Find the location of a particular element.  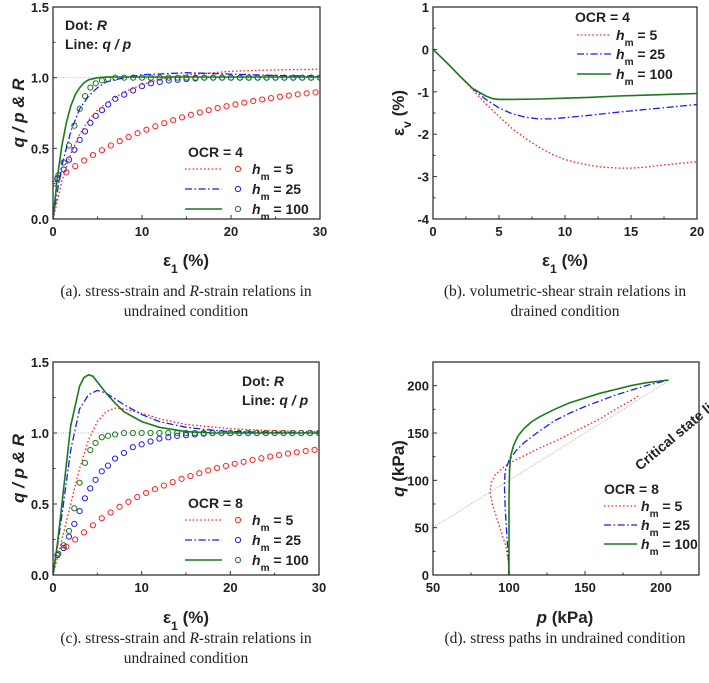

x-tick-label: 200 is located at coordinates (661, 587).